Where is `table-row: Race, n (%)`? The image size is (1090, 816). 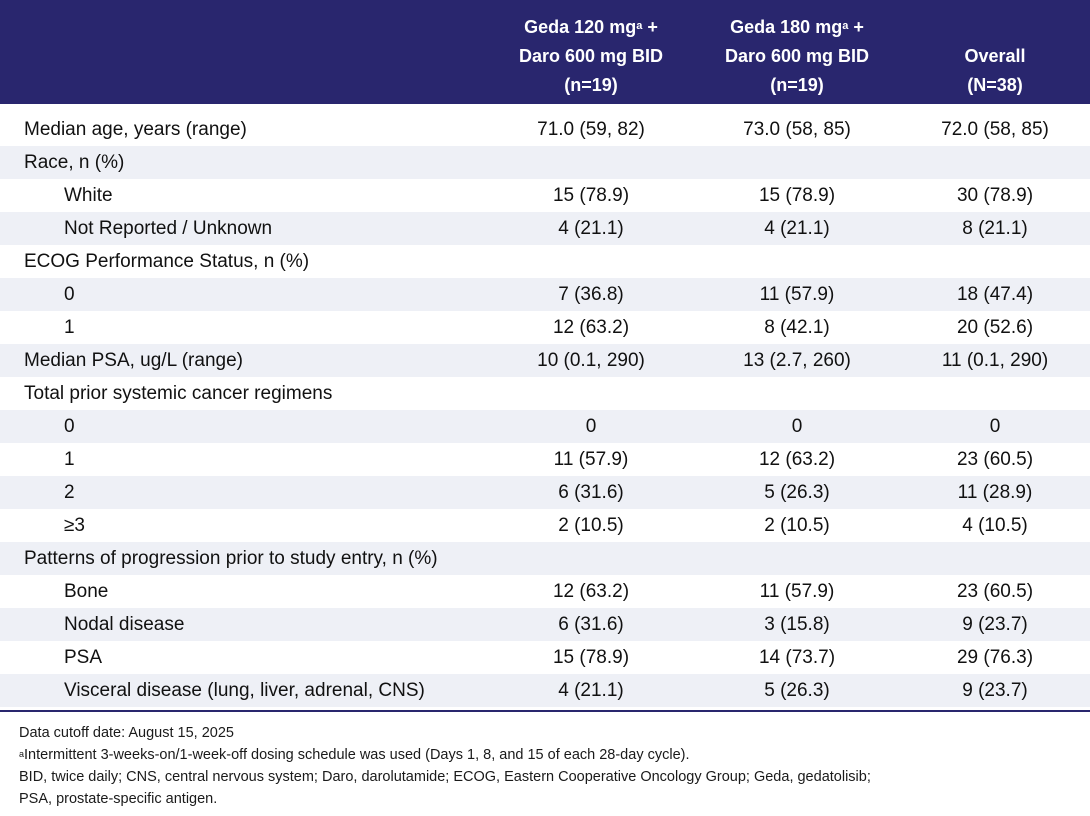 table-row: Race, n (%) is located at coordinates (545, 162).